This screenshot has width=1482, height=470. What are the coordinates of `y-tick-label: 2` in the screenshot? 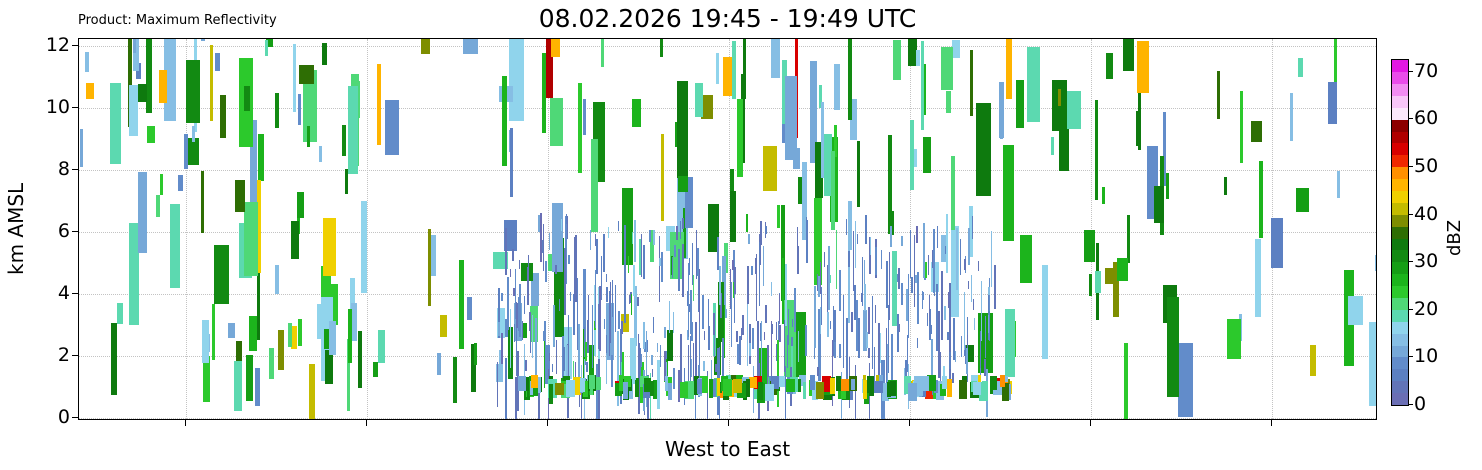 It's located at (63, 355).